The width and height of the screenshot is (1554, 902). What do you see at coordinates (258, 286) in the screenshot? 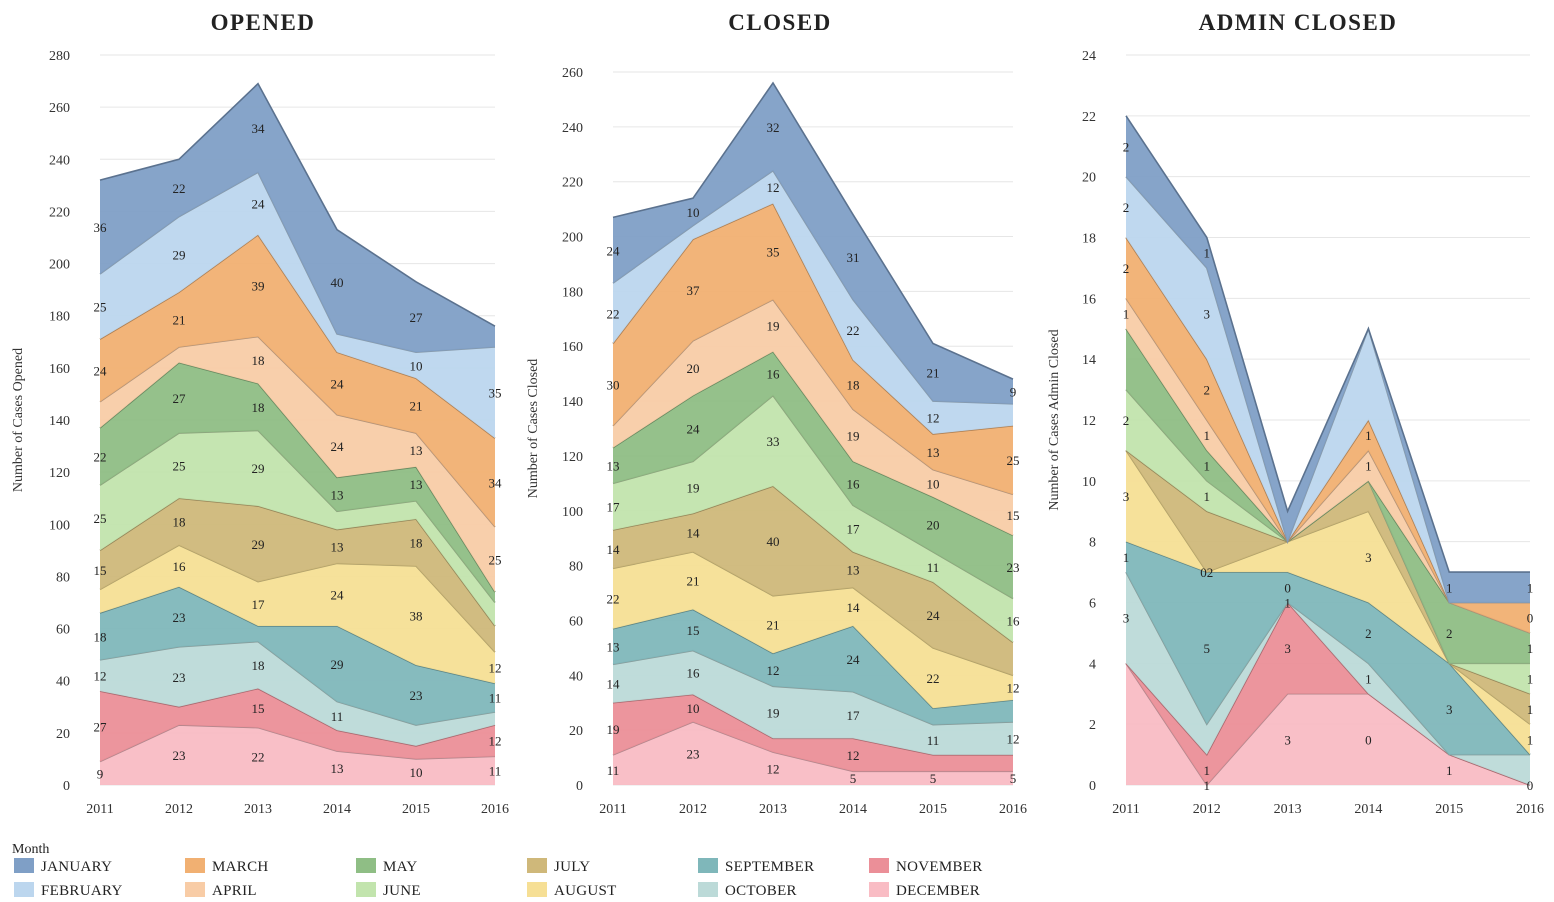
I see `chart-1-data-label: 39` at bounding box center [258, 286].